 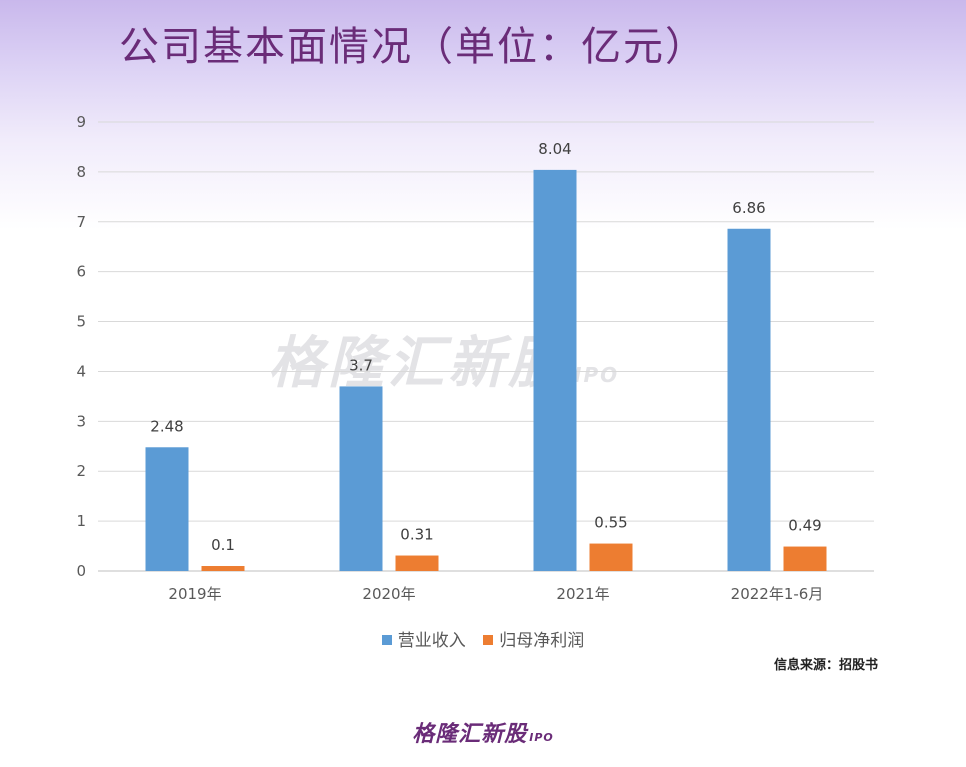 I want to click on y-tick-label: 2, so click(x=81, y=471).